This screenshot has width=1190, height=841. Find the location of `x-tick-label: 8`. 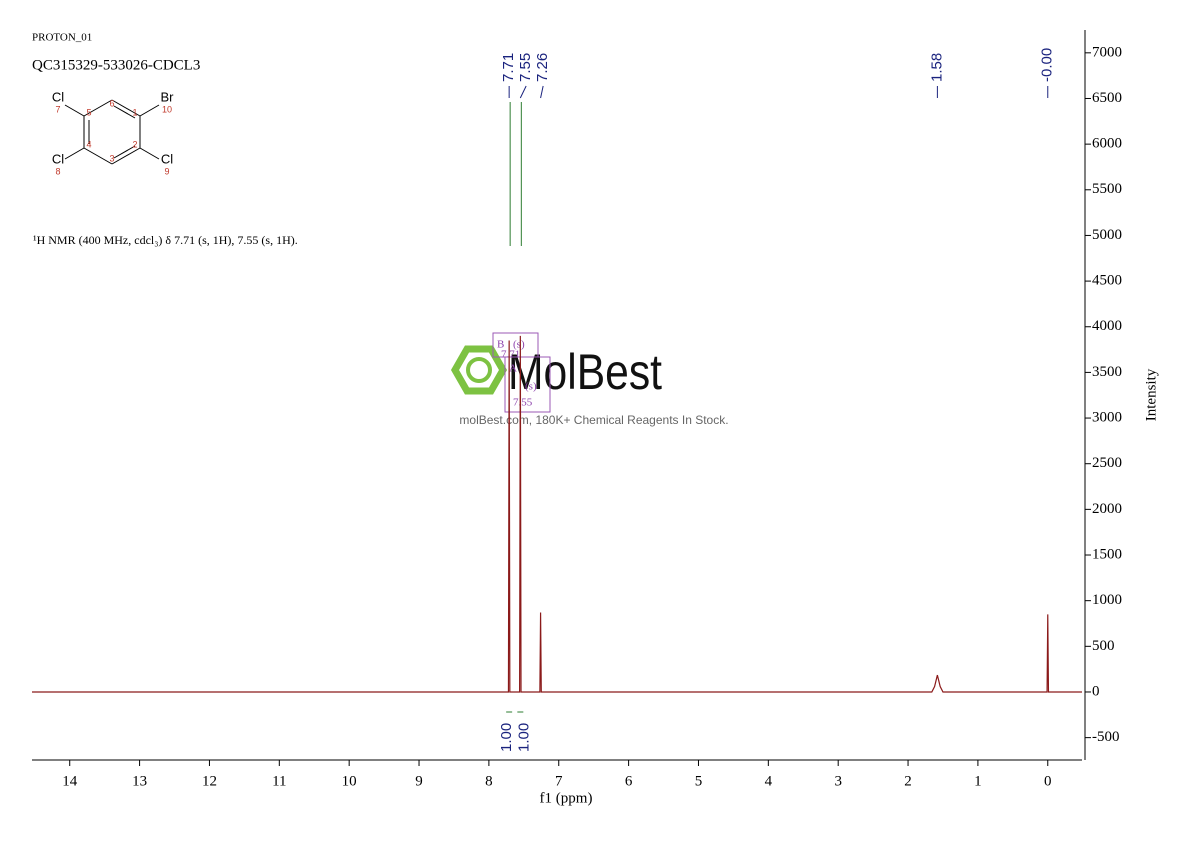

x-tick-label: 8 is located at coordinates (489, 781).